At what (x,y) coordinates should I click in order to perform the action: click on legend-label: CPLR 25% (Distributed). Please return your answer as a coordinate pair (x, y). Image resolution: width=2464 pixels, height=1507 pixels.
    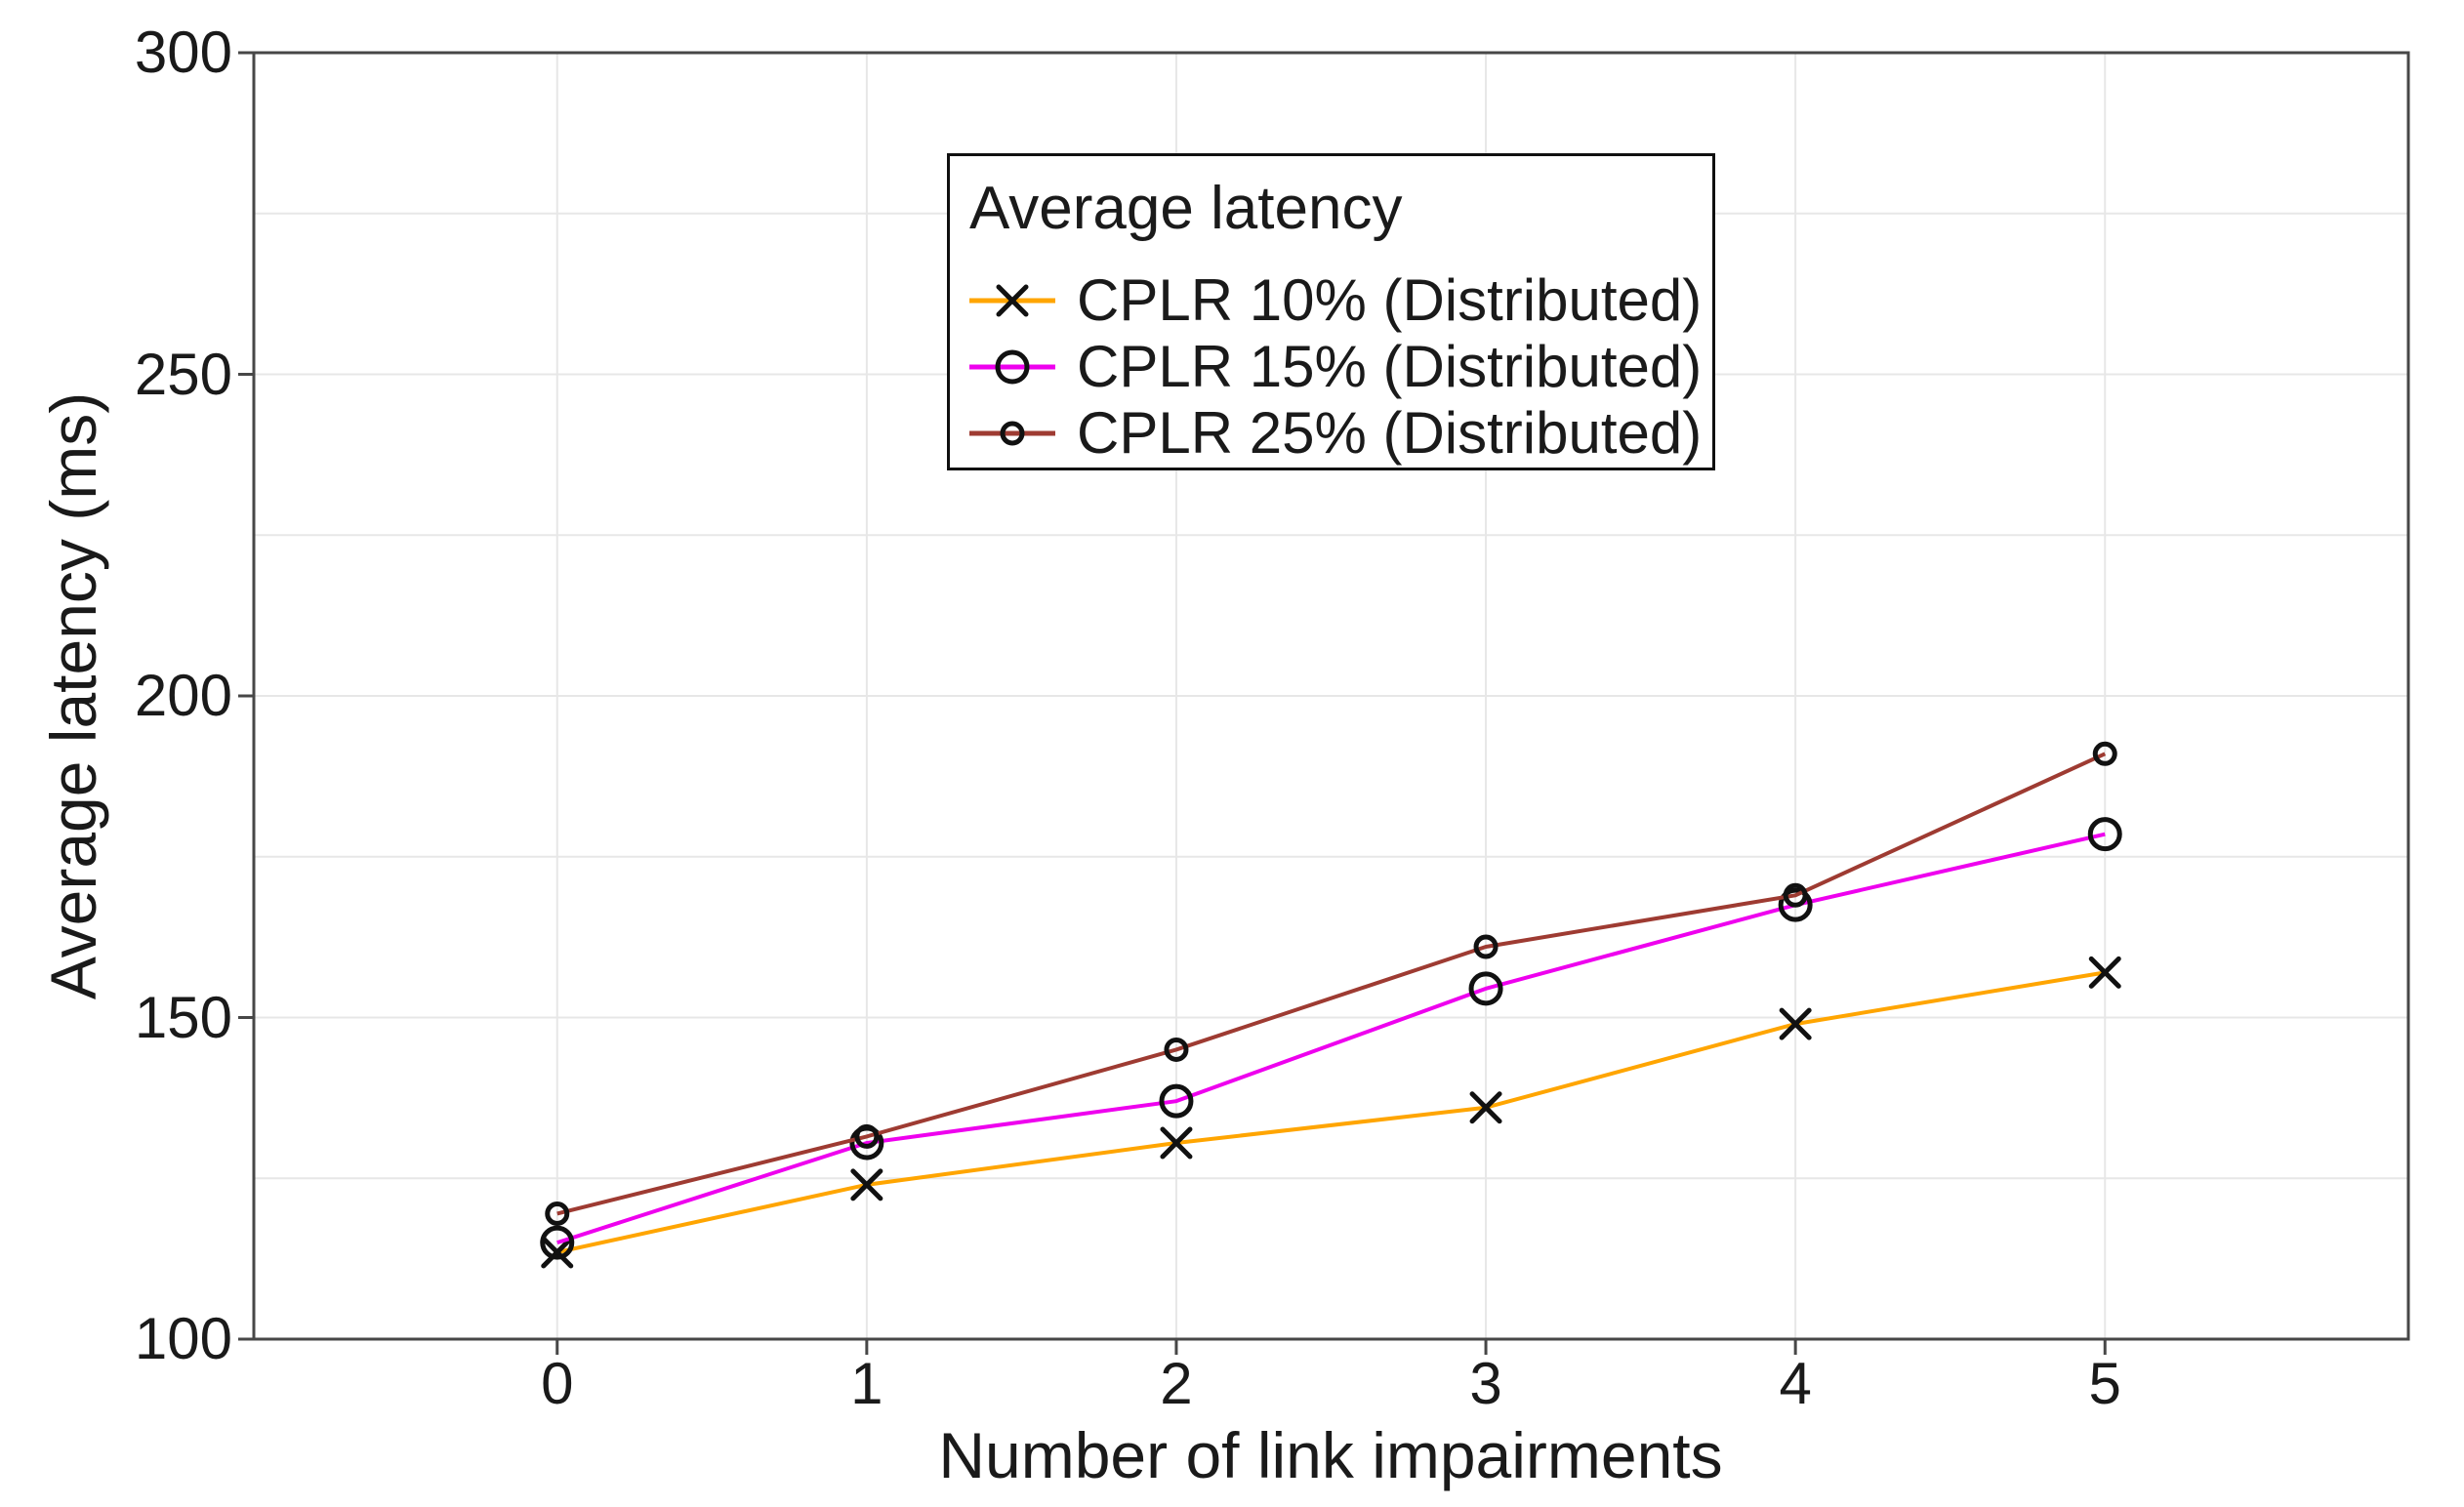
    Looking at the image, I should click on (1390, 433).